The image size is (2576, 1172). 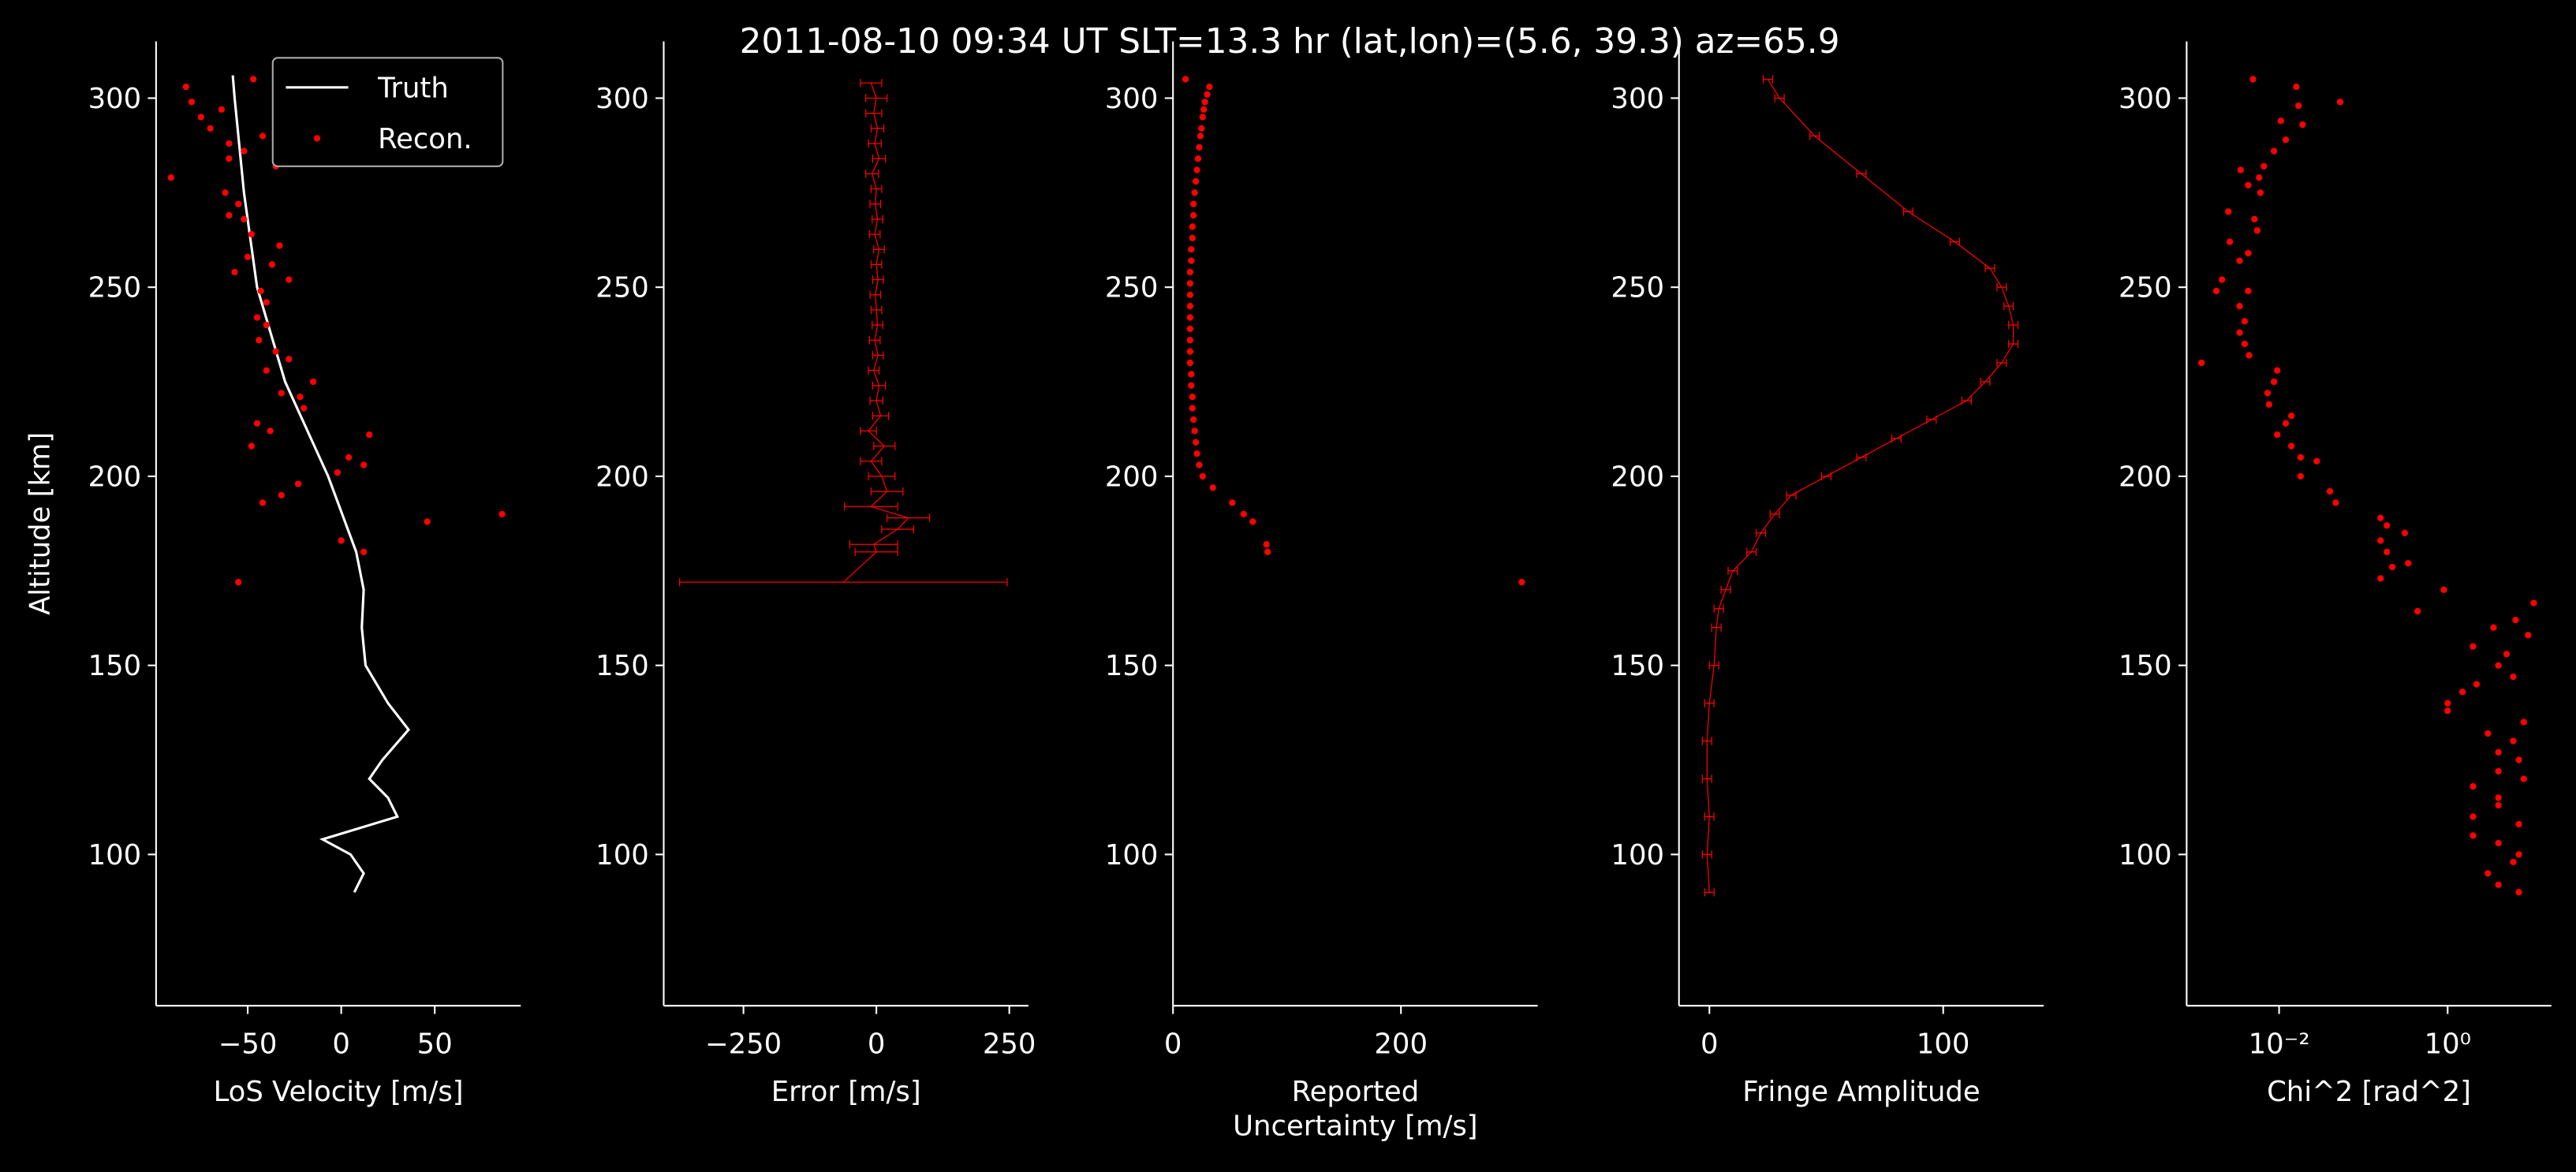 What do you see at coordinates (248, 1044) in the screenshot?
I see `x-tick-label: −50` at bounding box center [248, 1044].